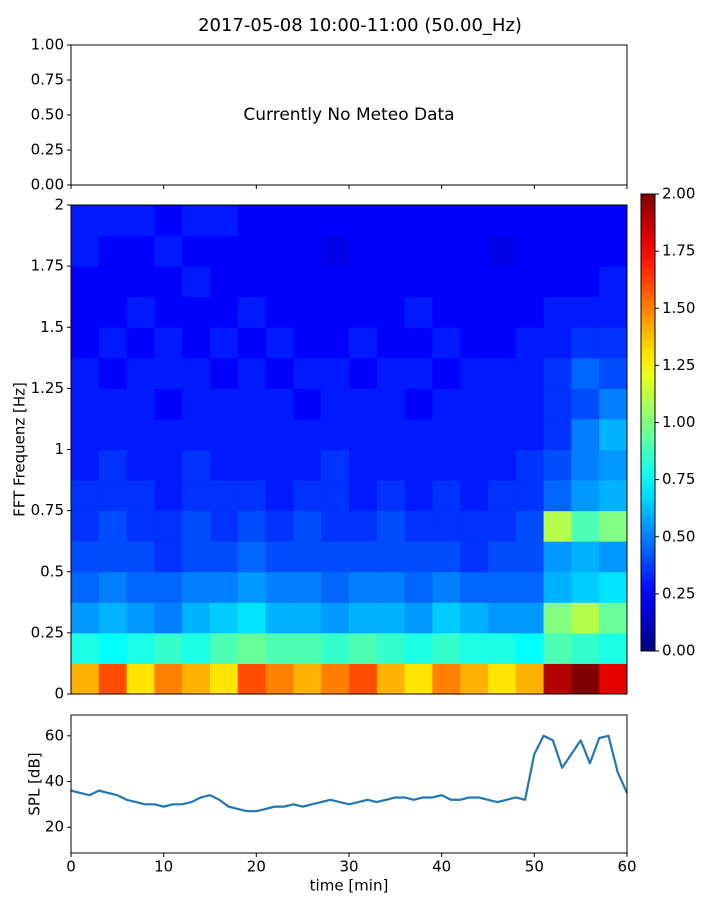  What do you see at coordinates (349, 773) in the screenshot?
I see `spl-line` at bounding box center [349, 773].